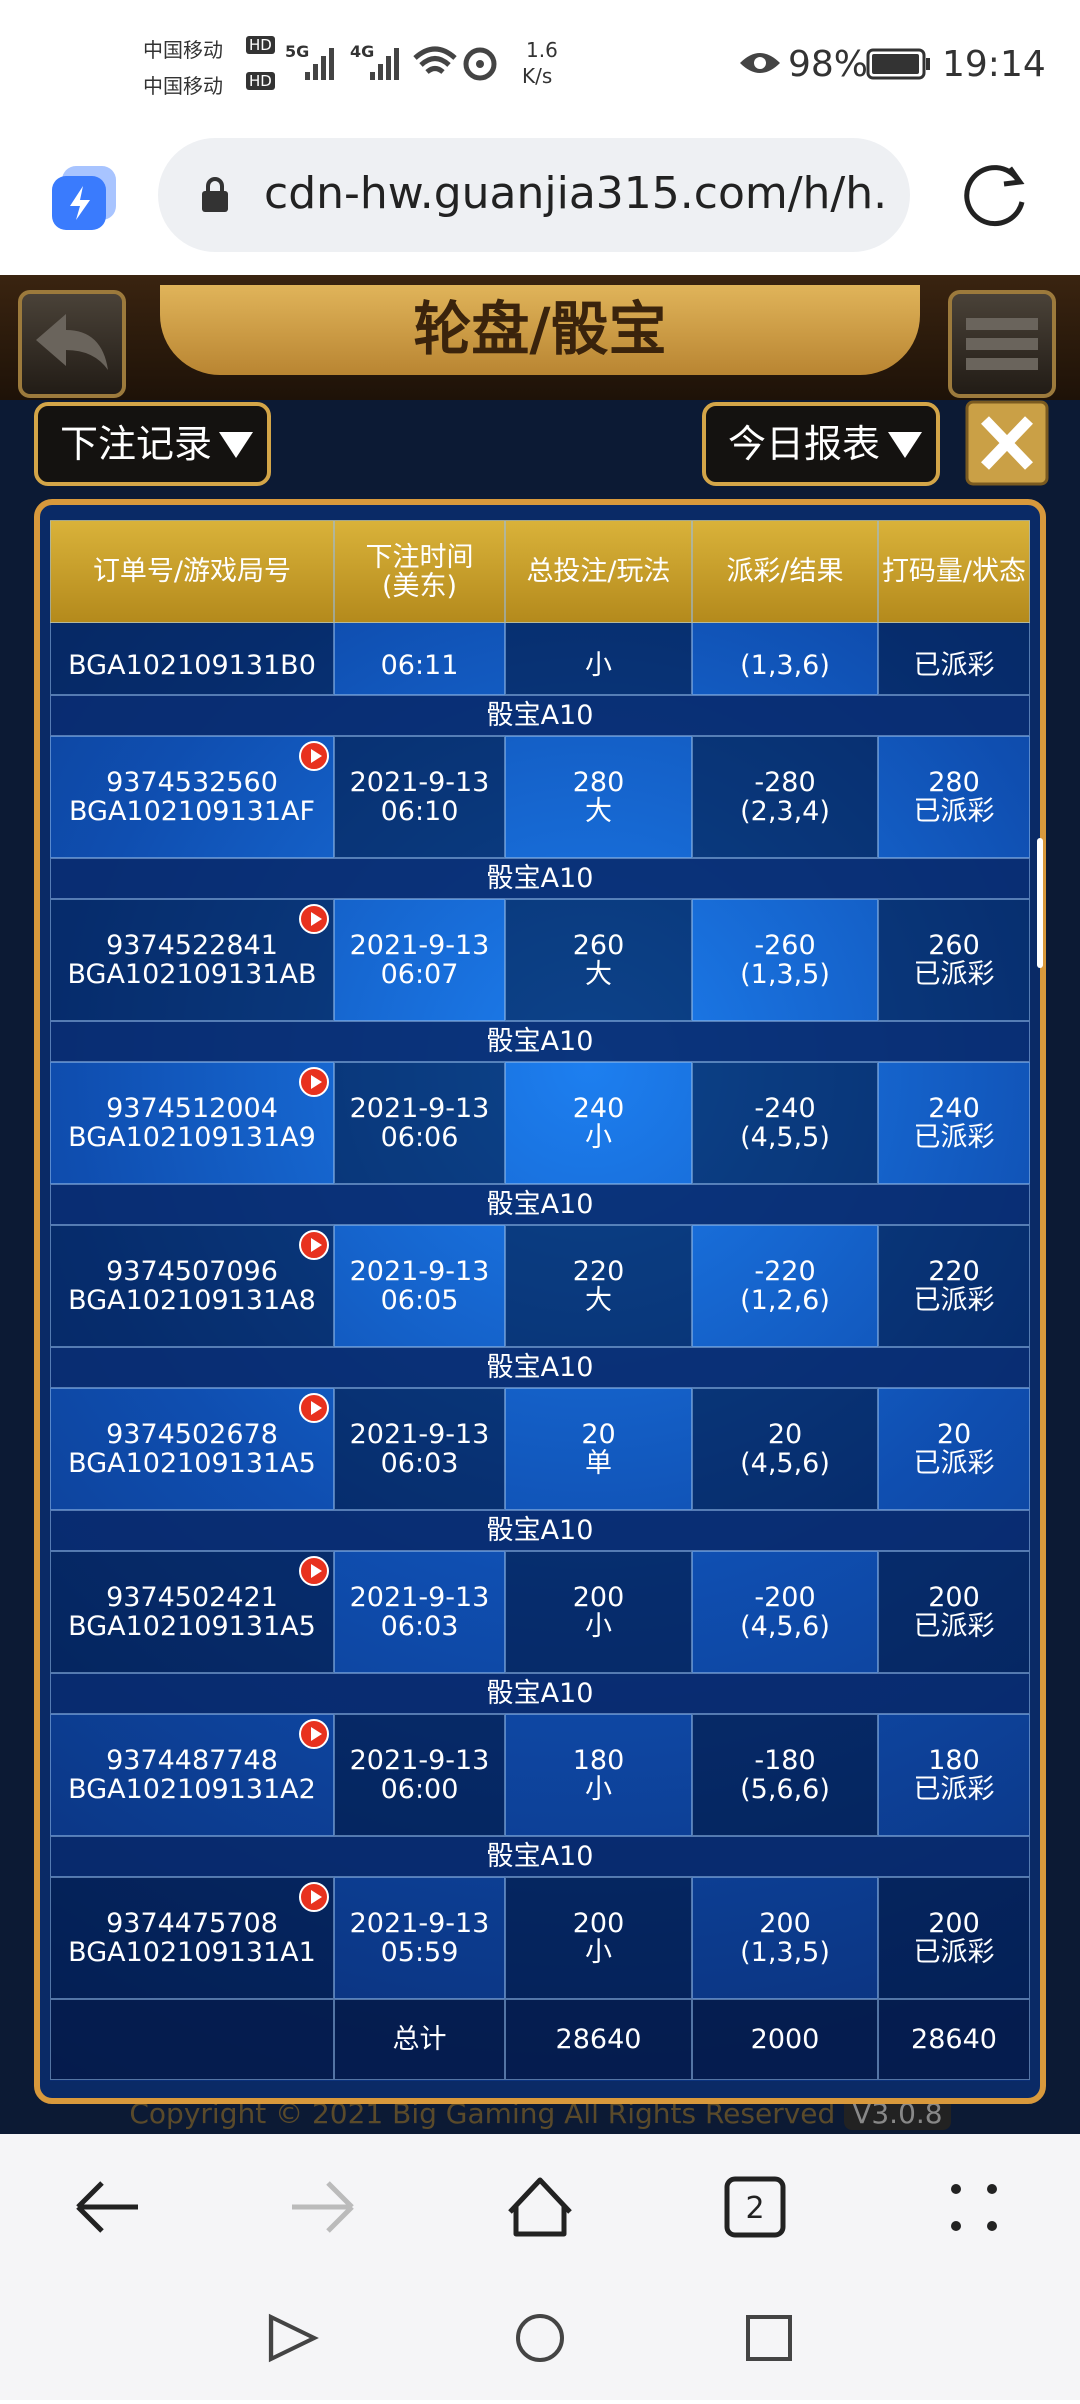  What do you see at coordinates (785, 1789) in the screenshot?
I see `cell-text: (5,6,6)` at bounding box center [785, 1789].